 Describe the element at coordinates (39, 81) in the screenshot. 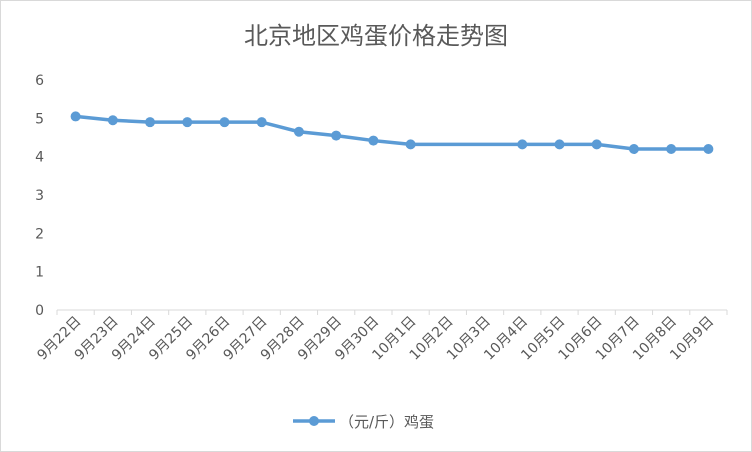

I see `y-tick-label: 6` at that location.